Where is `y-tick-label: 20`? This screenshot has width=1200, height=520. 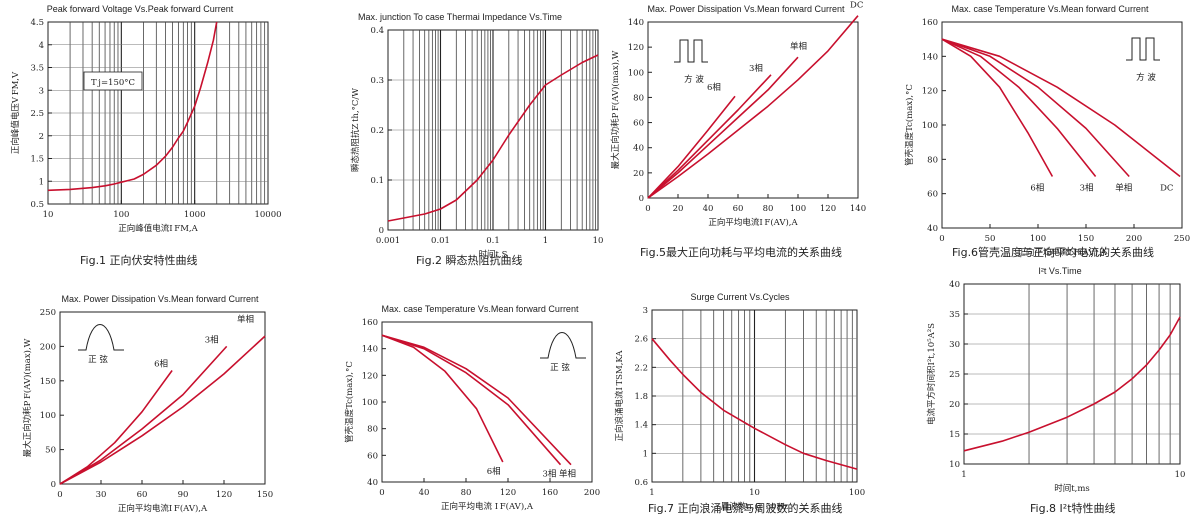 y-tick-label: 20 is located at coordinates (638, 174).